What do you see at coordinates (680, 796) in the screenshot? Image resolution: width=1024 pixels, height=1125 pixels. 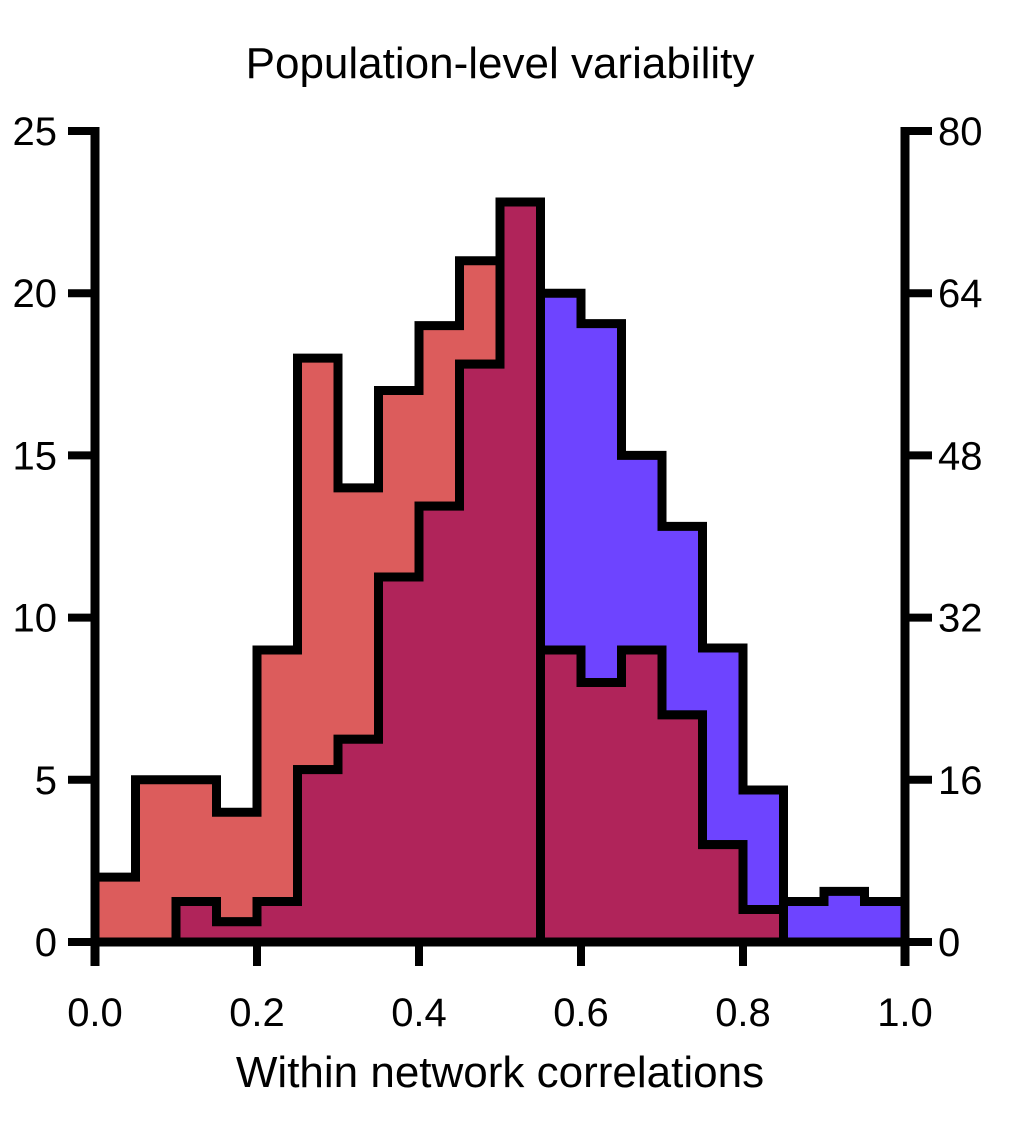 I see `overlap-tail` at bounding box center [680, 796].